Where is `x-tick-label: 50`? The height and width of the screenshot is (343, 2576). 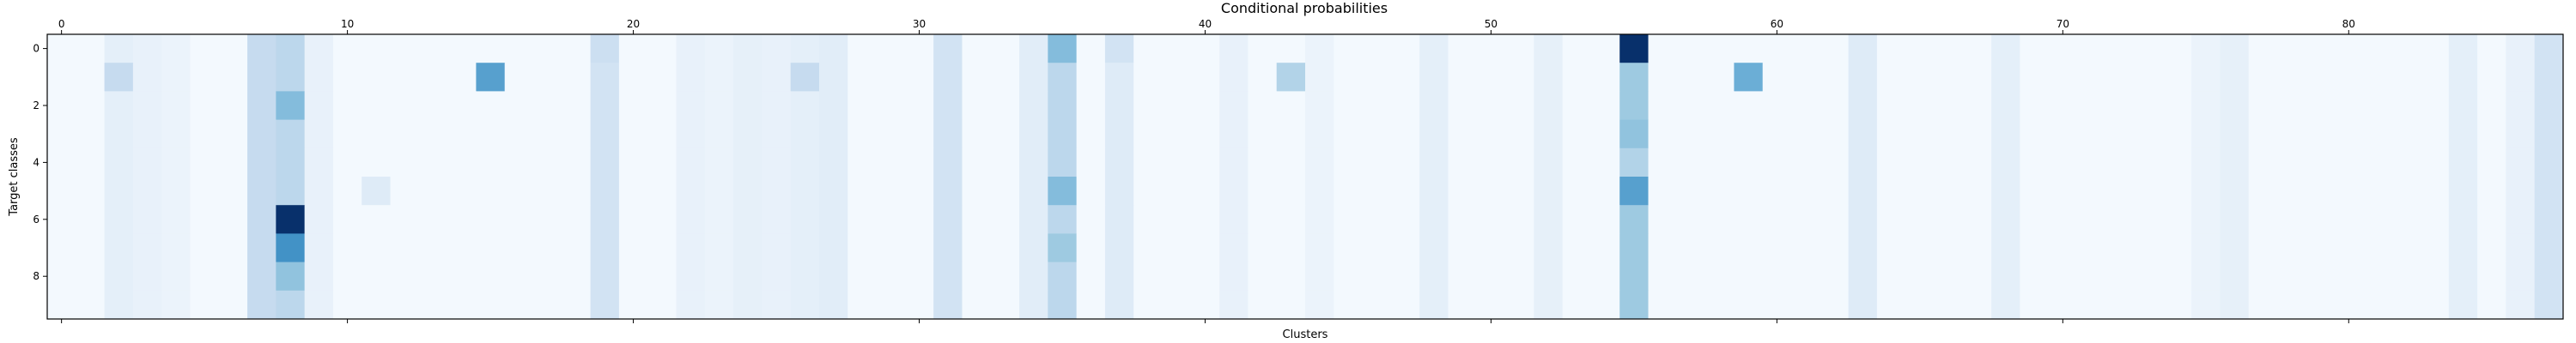 x-tick-label: 50 is located at coordinates (1492, 24).